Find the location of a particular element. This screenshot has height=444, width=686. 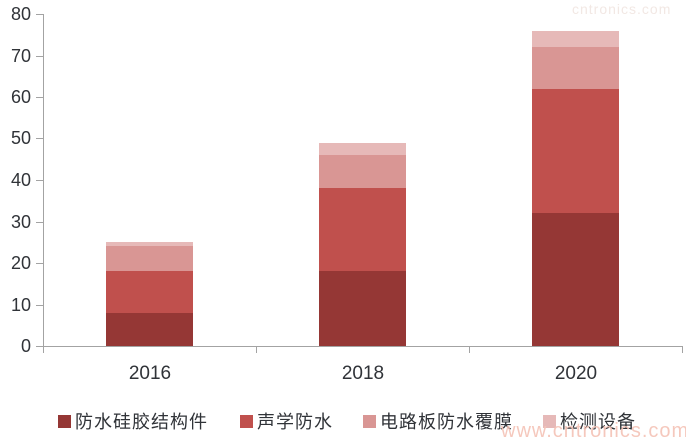

y-axis-tick-label: 70 is located at coordinates (20, 56).